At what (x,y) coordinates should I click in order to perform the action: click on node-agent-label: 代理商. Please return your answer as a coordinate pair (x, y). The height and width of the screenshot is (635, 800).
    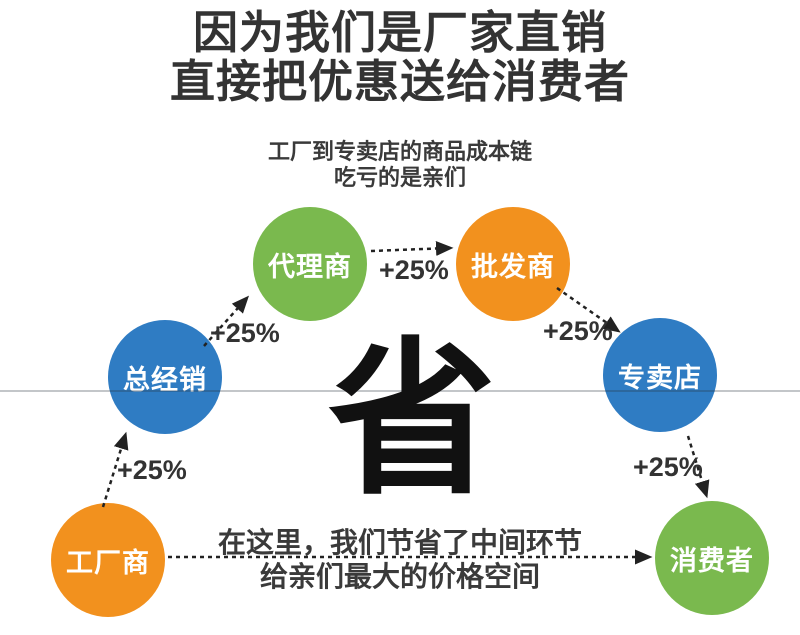
    Looking at the image, I should click on (310, 266).